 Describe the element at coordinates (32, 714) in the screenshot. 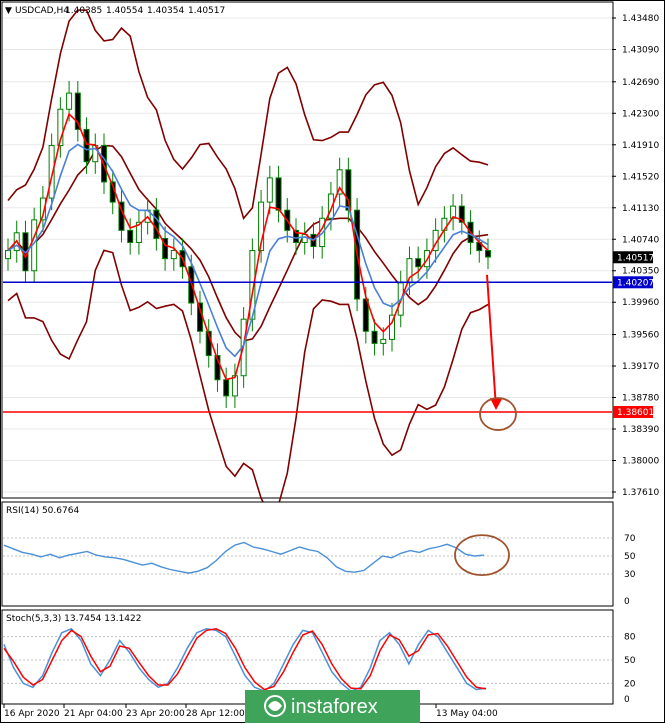

I see `time-tick-label: 16 Apr 2020` at that location.